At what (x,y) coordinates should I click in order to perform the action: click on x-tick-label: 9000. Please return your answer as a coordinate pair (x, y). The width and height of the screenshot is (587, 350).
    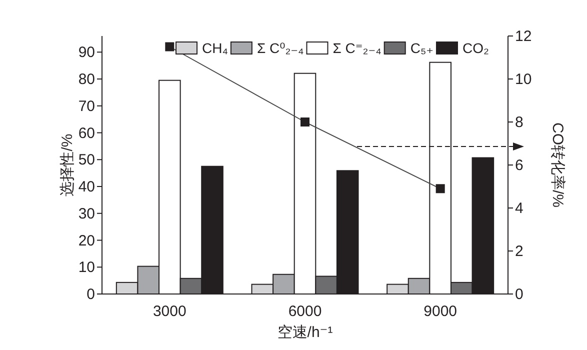
    Looking at the image, I should click on (441, 311).